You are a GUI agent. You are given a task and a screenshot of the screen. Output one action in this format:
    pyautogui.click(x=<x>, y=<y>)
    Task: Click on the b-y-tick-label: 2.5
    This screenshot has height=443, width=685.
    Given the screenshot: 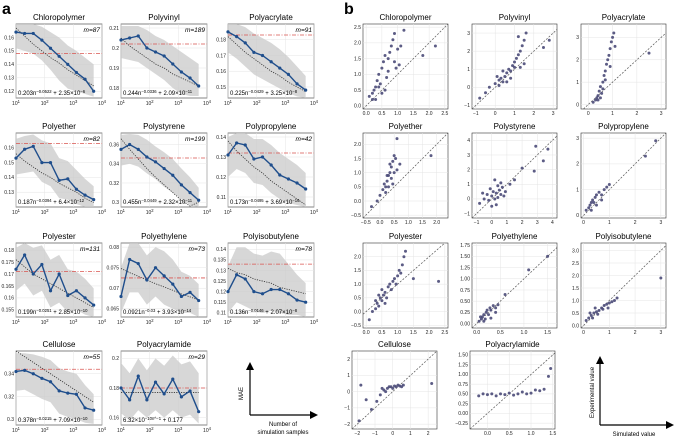 What is the action you would take?
    pyautogui.click(x=357, y=28)
    